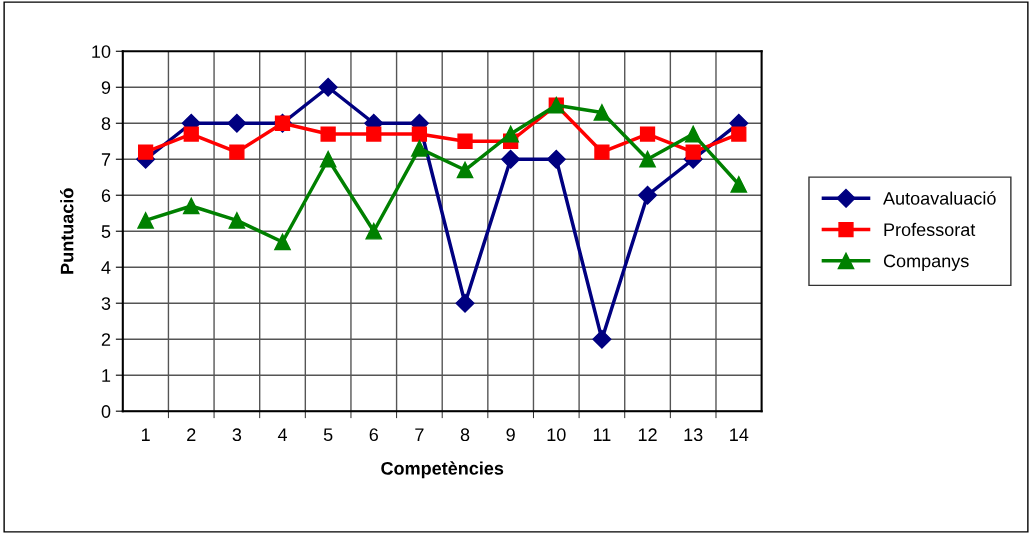  I want to click on x-axis-title: Competències, so click(442, 470).